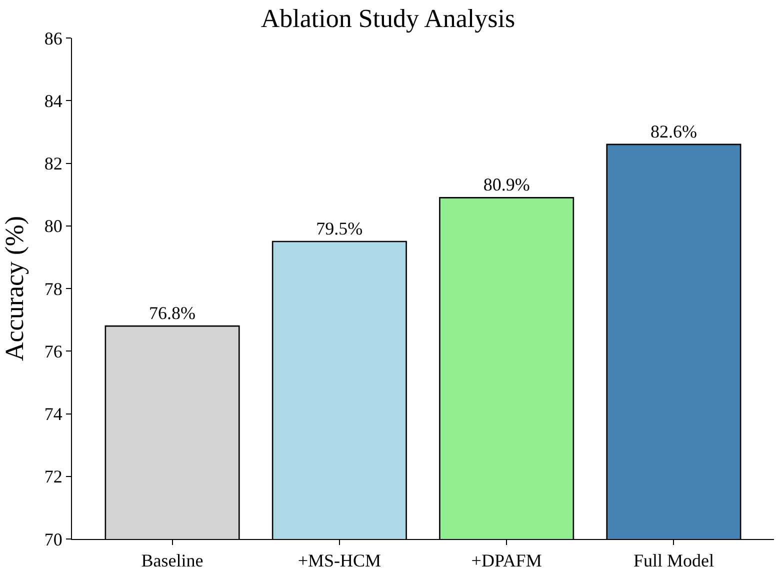 The width and height of the screenshot is (776, 573). What do you see at coordinates (53, 38) in the screenshot?
I see `y-tick-label: 86` at bounding box center [53, 38].